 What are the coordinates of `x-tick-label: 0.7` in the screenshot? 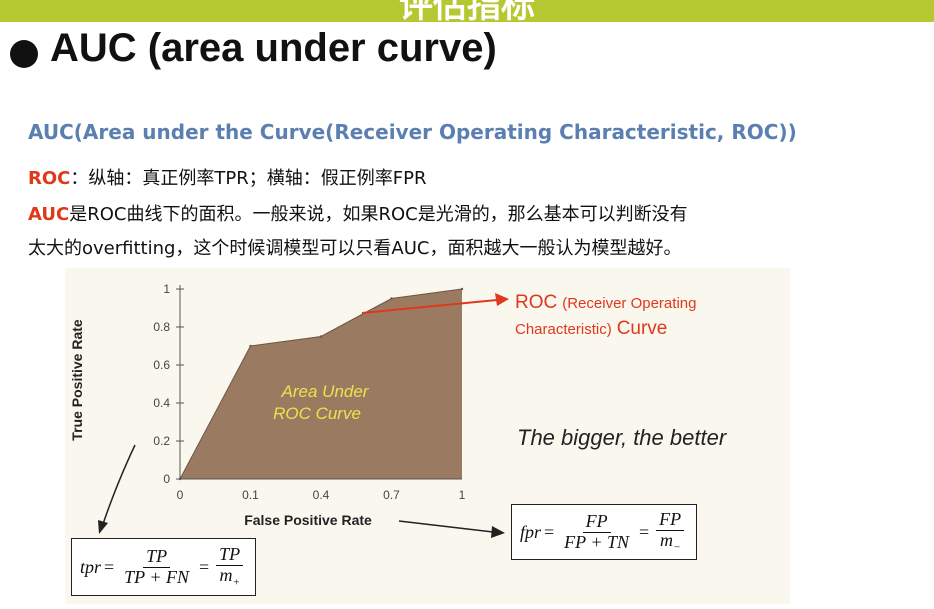 It's located at (391, 495).